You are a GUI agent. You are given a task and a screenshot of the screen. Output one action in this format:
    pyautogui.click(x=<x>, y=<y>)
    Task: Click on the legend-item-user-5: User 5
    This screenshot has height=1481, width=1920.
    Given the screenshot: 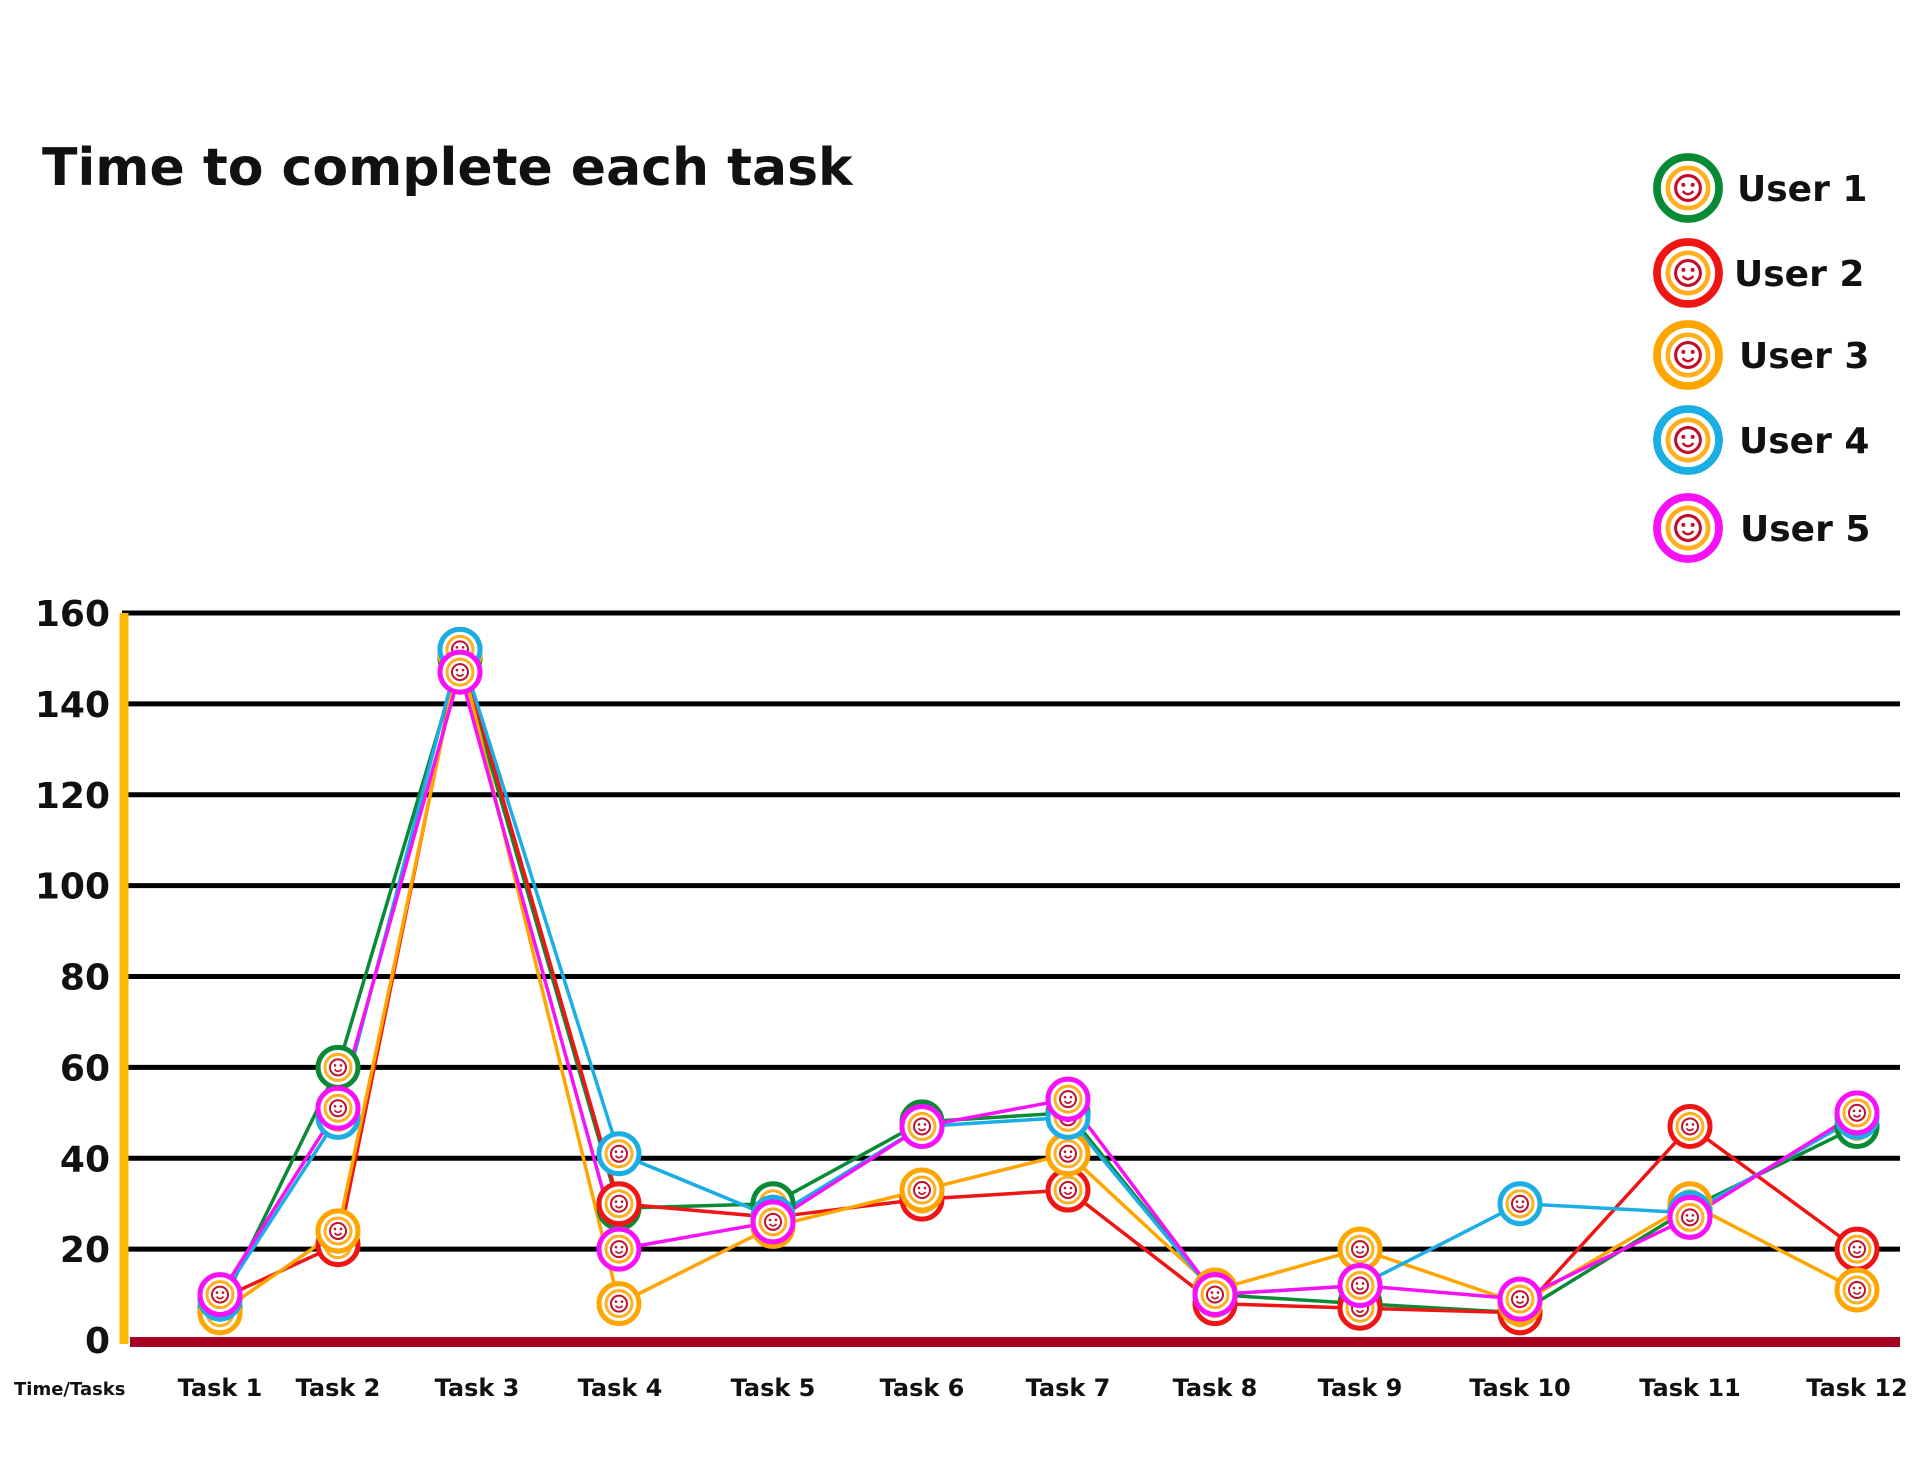 What is the action you would take?
    pyautogui.click(x=1761, y=528)
    